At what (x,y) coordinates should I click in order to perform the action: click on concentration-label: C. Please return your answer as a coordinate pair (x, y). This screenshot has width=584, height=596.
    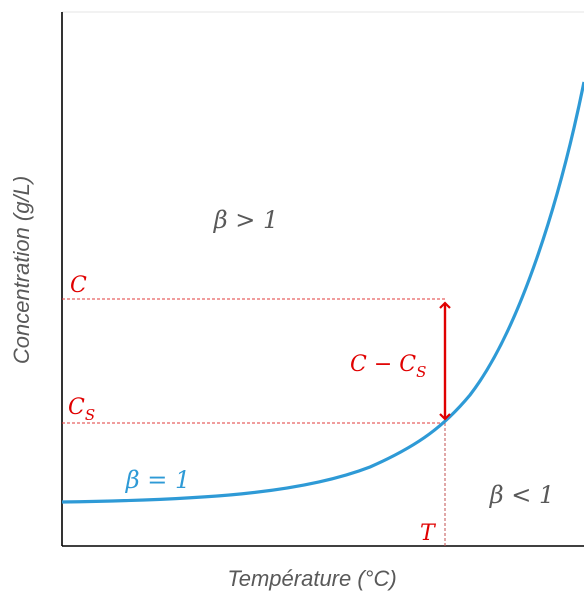
    Looking at the image, I should click on (78, 285).